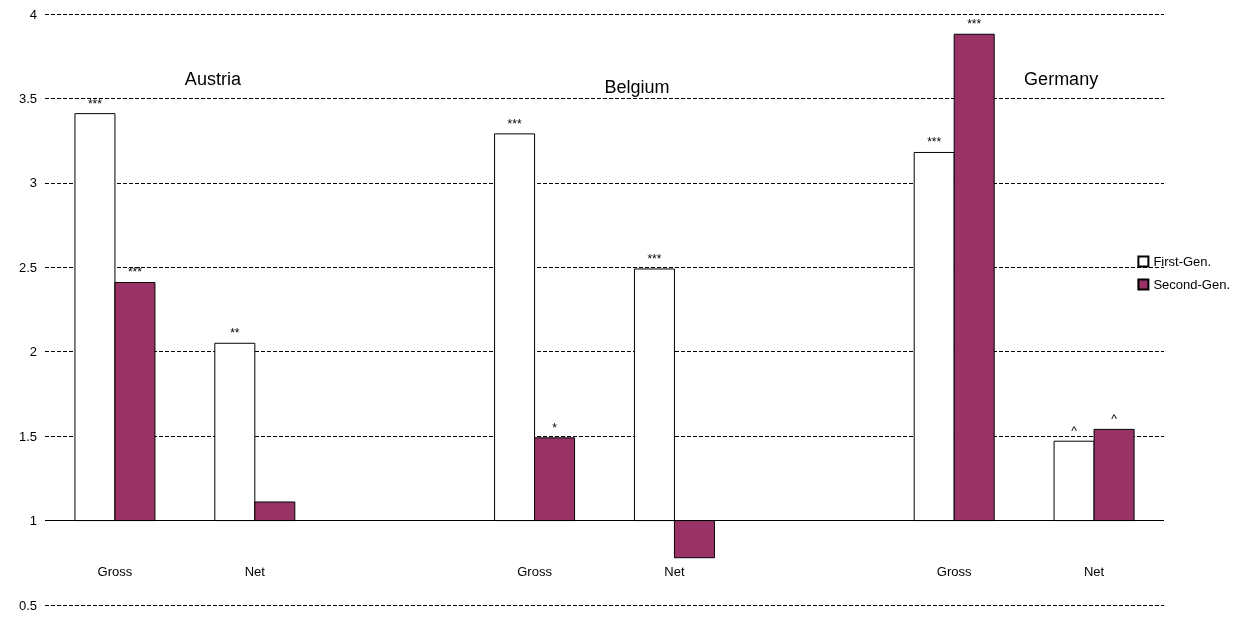 This screenshot has width=1239, height=622. I want to click on legend-label: Second-Gen., so click(1192, 284).